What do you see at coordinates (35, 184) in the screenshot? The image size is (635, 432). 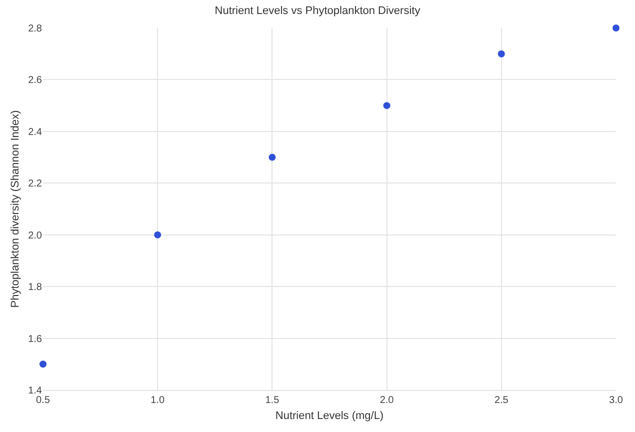 I see `y-tick-label: 2.2` at bounding box center [35, 184].